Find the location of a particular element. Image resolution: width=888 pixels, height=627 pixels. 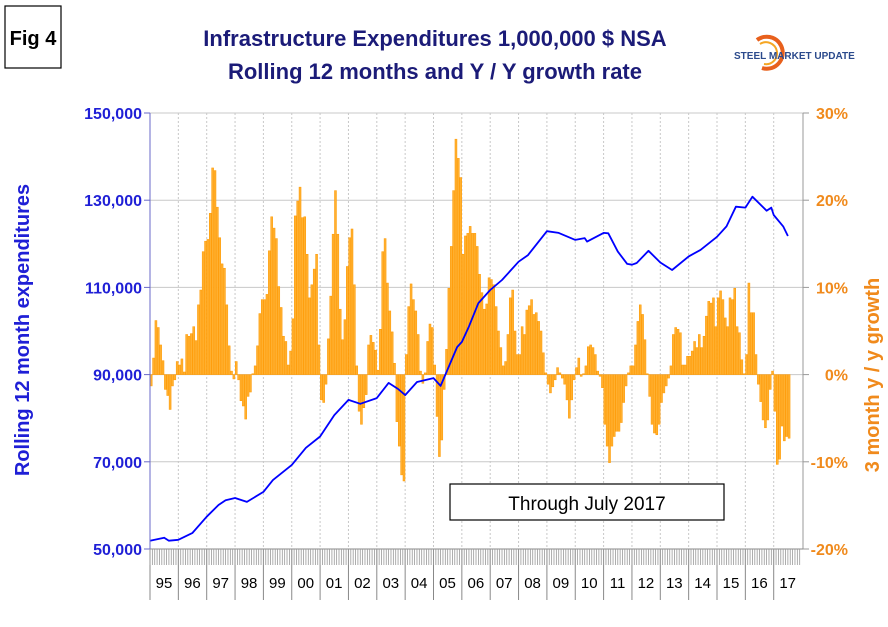

x-tick-label: 15 is located at coordinates (731, 583).